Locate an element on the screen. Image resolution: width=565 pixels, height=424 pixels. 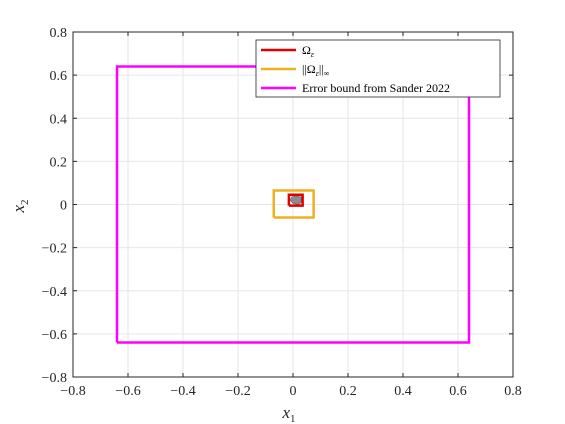
y-tick-label: 0 is located at coordinates (63, 206).